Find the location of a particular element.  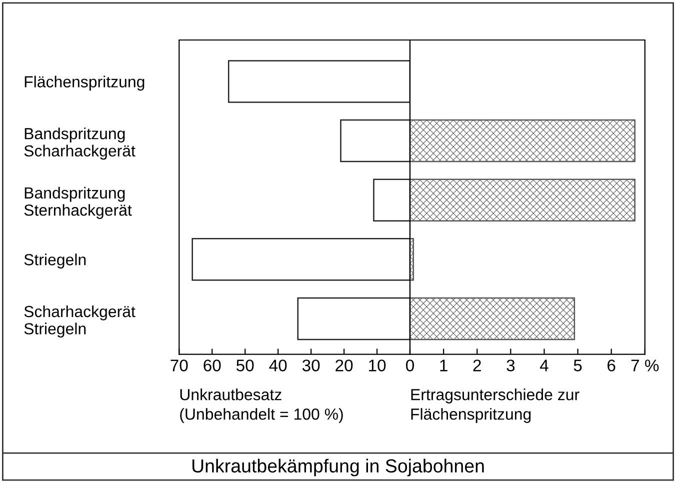

x-tick-label: 70 is located at coordinates (179, 366).